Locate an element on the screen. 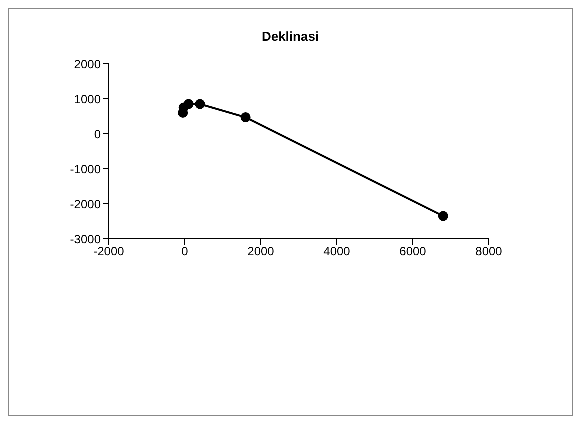 The image size is (581, 424). chart-title: Deklinasi is located at coordinates (290, 36).